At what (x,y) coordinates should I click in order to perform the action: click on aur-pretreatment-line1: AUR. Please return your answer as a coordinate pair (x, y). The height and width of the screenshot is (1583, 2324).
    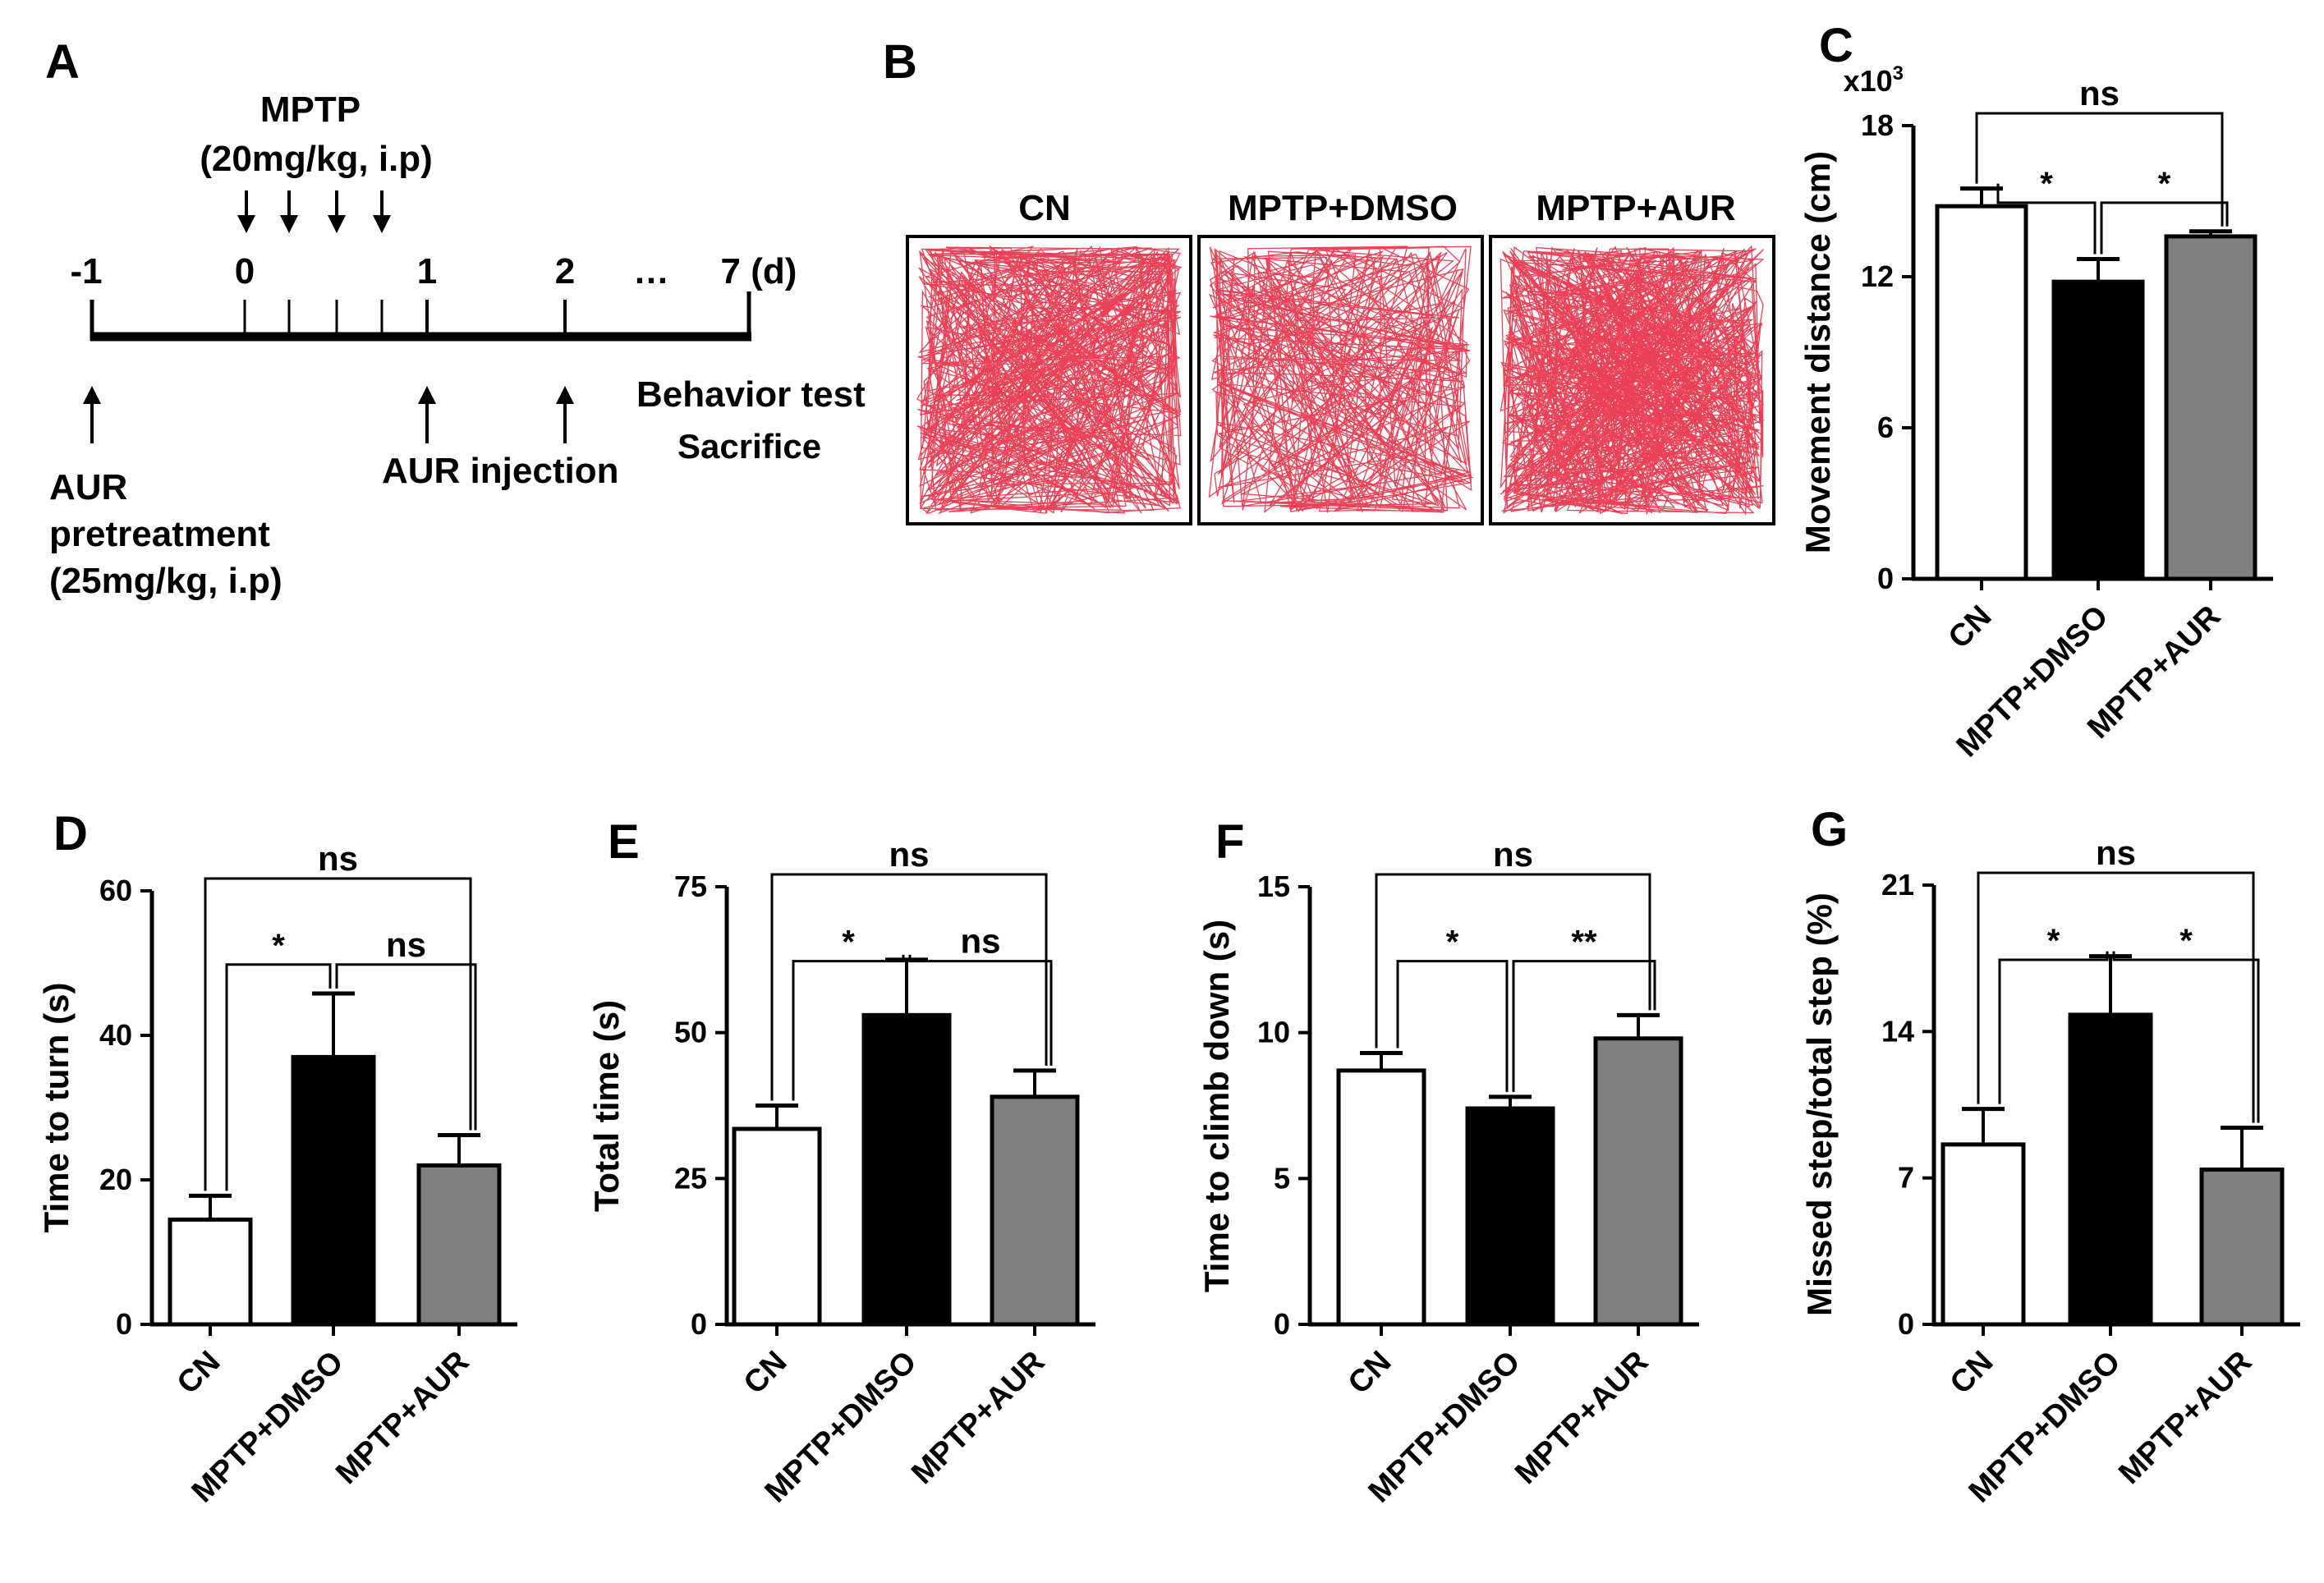
    Looking at the image, I should click on (88, 487).